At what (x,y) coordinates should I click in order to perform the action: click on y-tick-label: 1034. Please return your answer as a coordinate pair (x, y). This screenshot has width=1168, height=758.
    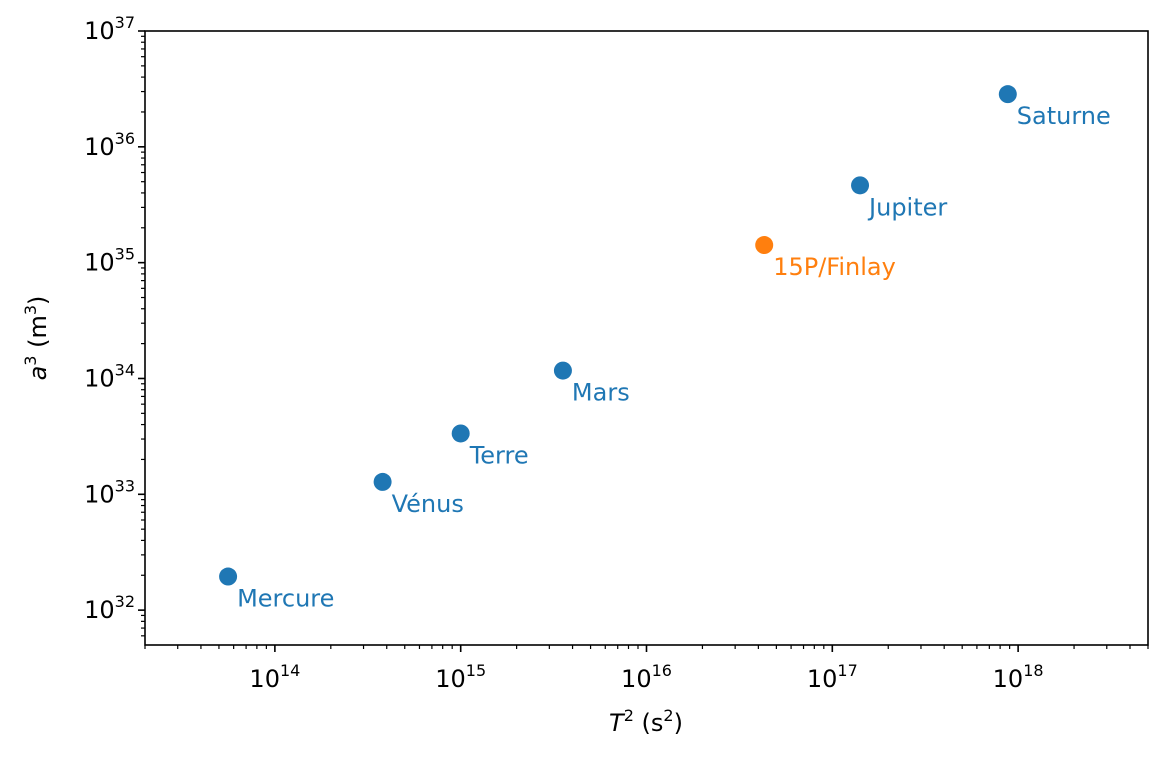
    Looking at the image, I should click on (109, 376).